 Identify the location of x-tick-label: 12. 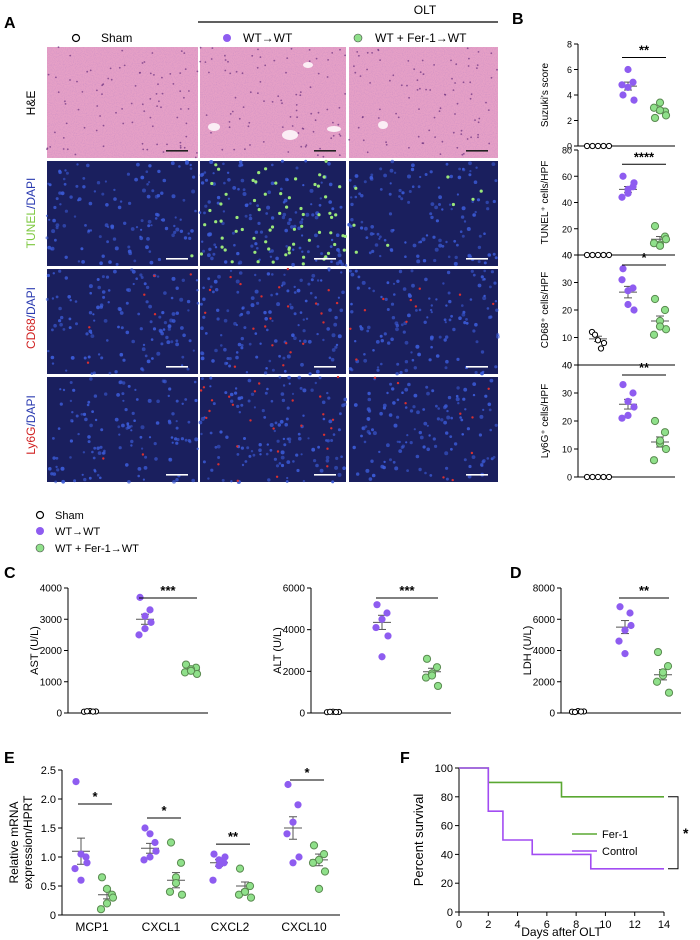
(635, 925).